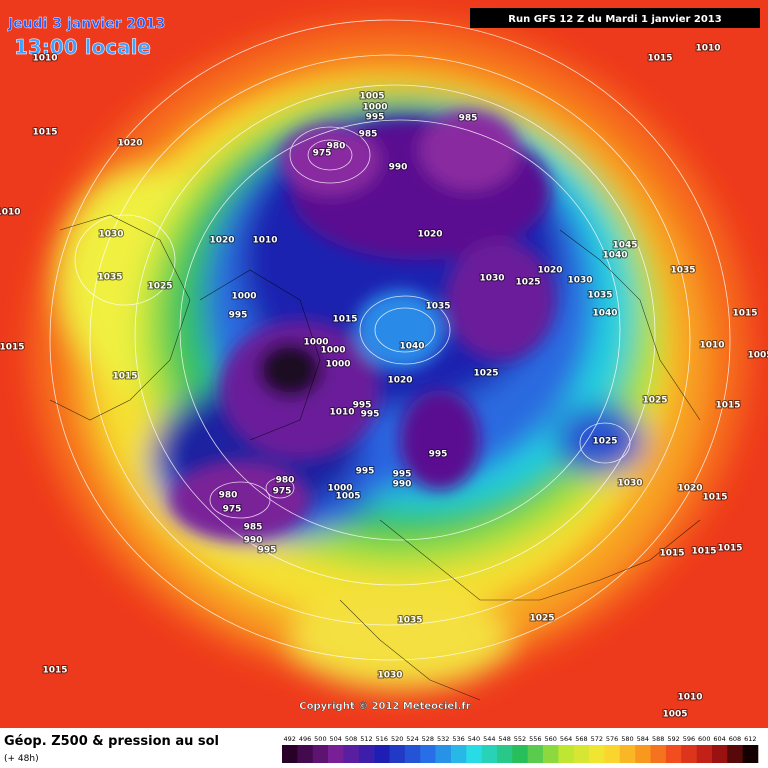 This screenshot has width=768, height=768. What do you see at coordinates (384, 706) in the screenshot?
I see `copyright: Copyright © 2012 Meteociel.fr` at bounding box center [384, 706].